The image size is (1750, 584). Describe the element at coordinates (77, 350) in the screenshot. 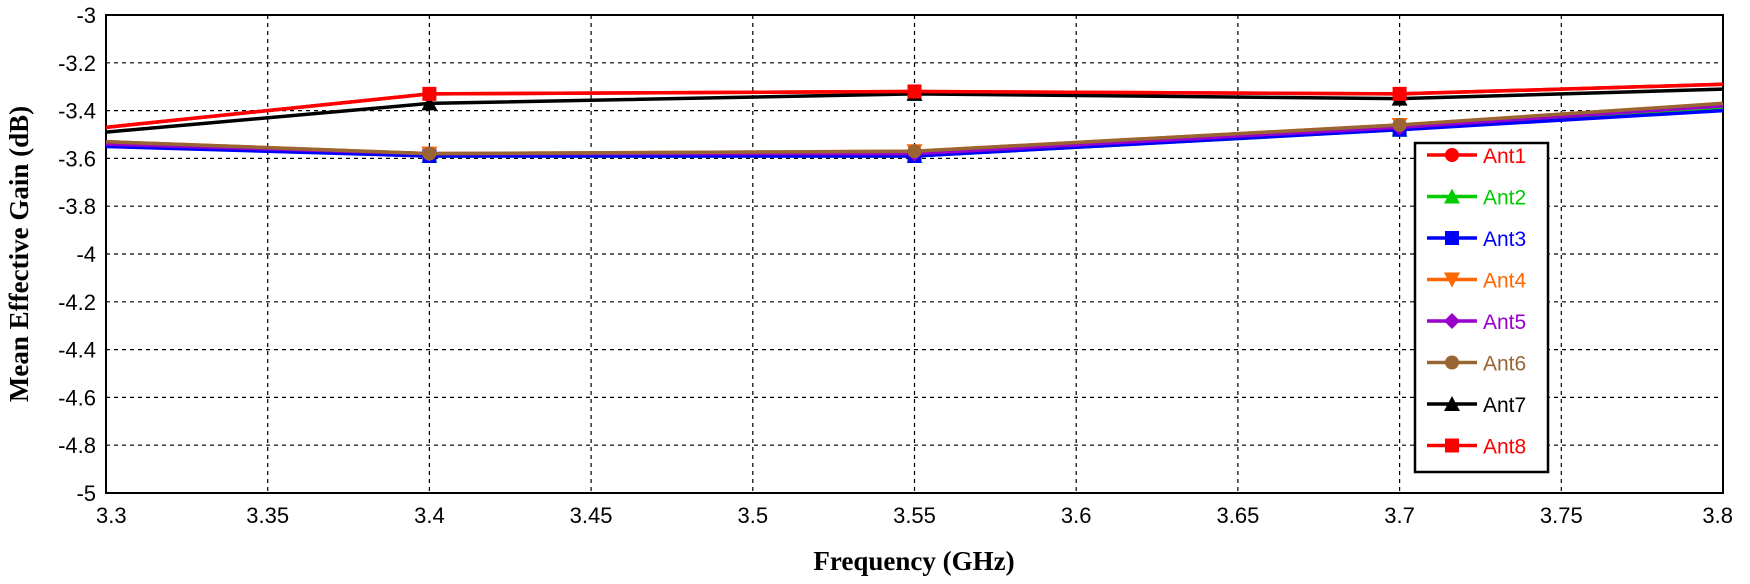

I see `y-tick-label: -4.4` at that location.